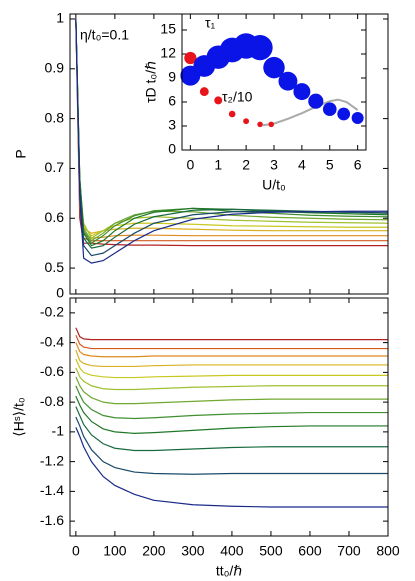 This screenshot has height=581, width=415. I want to click on x-tick-label: 300, so click(193, 551).